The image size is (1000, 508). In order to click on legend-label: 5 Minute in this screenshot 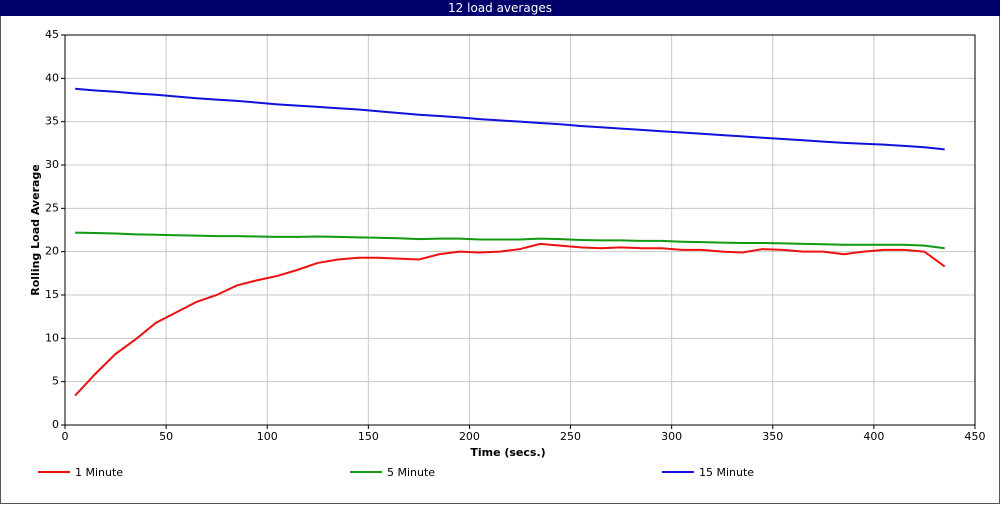, I will do `click(411, 472)`.